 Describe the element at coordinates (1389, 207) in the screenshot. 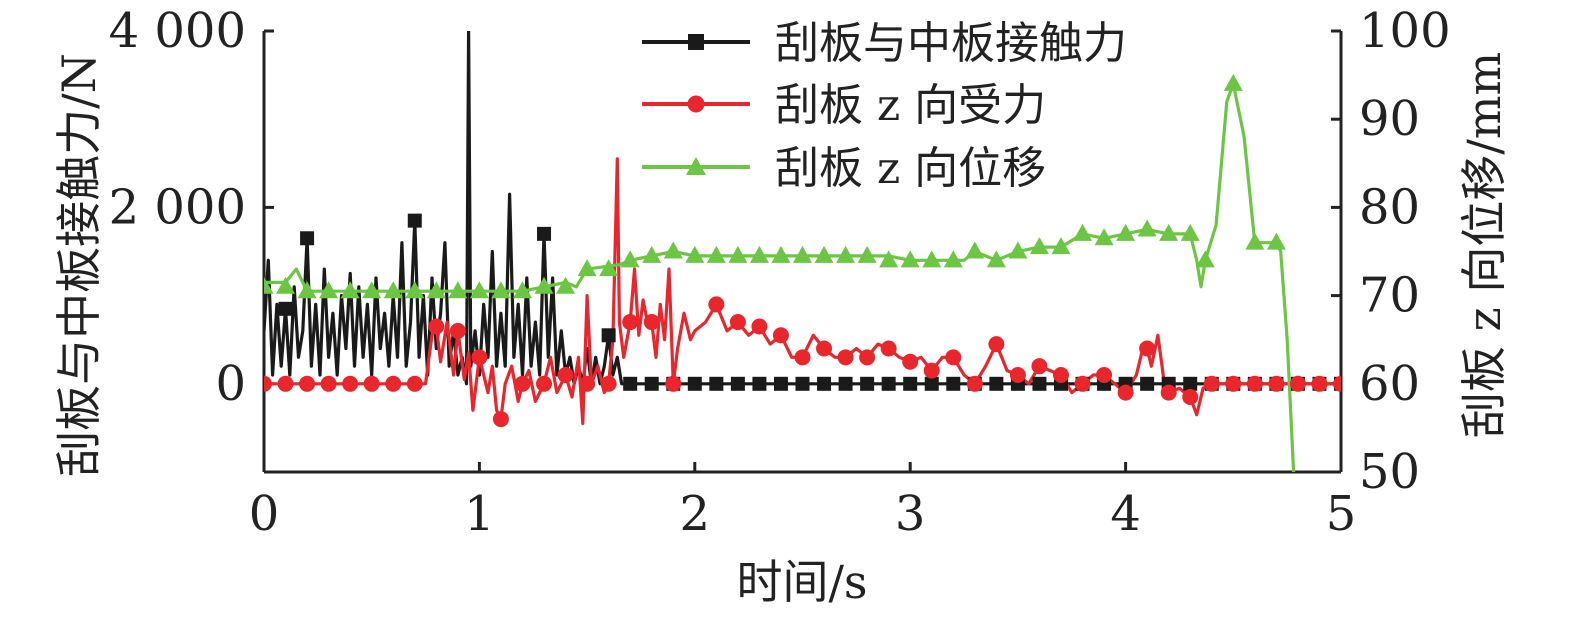

I see `y-right-tick-label: 80` at that location.